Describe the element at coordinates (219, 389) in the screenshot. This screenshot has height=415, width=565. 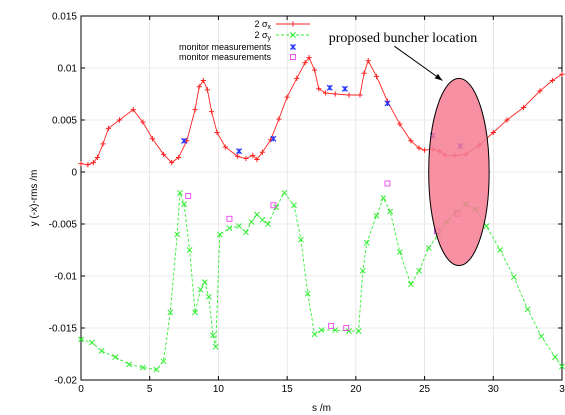
I see `x-tick-label-2: 10` at that location.